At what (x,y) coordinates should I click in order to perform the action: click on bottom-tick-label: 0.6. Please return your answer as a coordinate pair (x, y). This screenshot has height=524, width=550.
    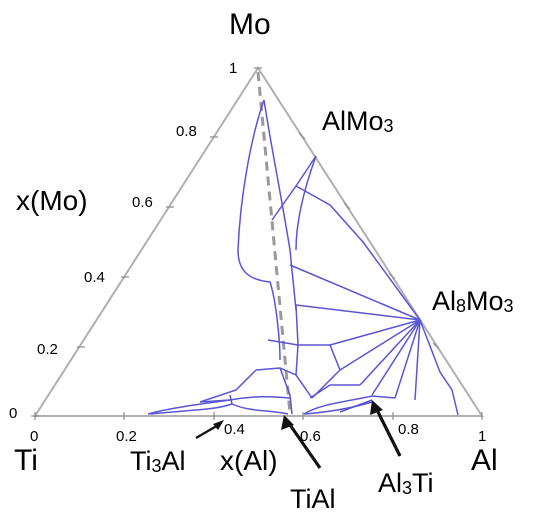
    Looking at the image, I should click on (310, 436).